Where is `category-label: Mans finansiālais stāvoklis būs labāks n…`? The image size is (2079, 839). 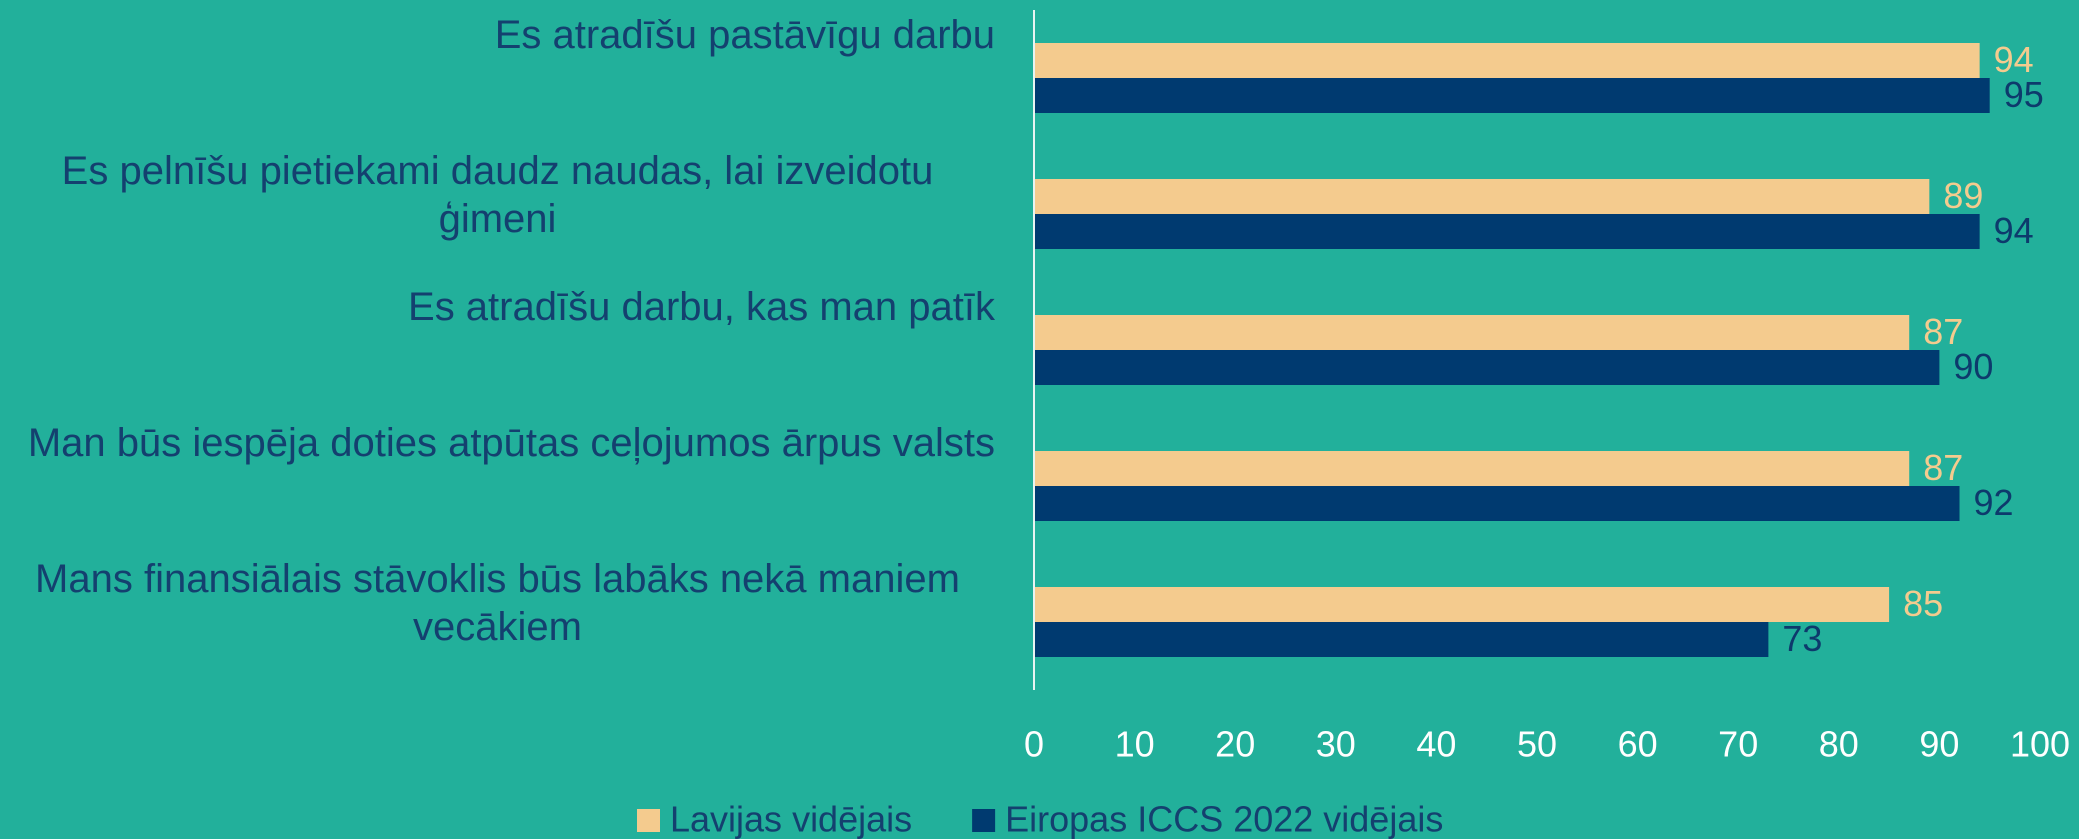
category-label: Mans finansiālais stāvoklis būs labāks n… is located at coordinates (497, 603).